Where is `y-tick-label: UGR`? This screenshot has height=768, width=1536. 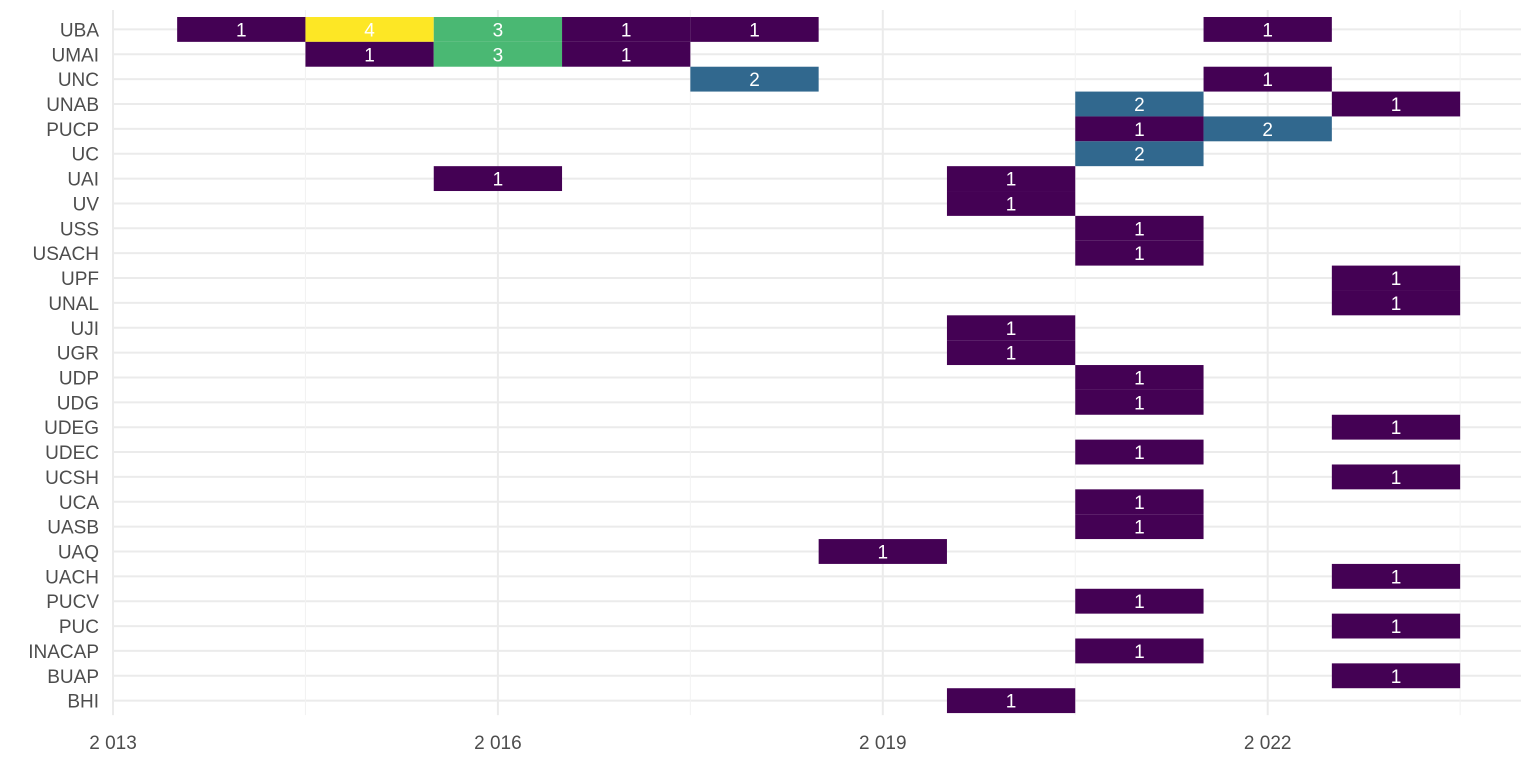 y-tick-label: UGR is located at coordinates (78, 354).